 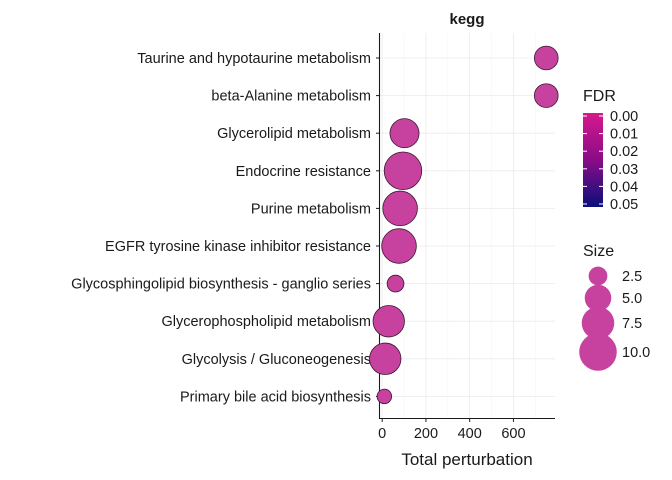 I want to click on fdr-legend: FDR 0.00 0.010.02 0.030.04 0.05, so click(x=610, y=150).